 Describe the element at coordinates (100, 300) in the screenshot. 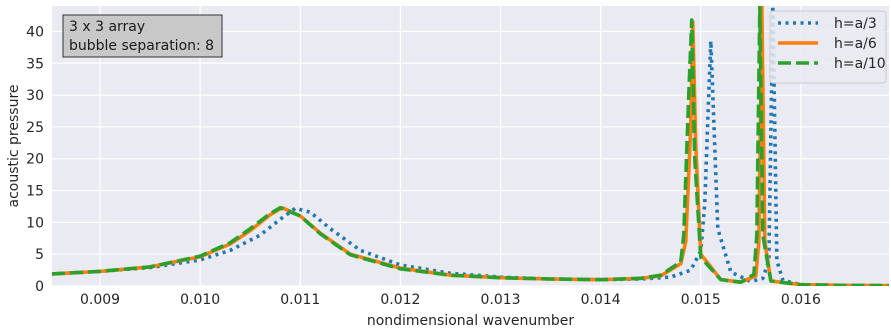

I see `x-tick-label: 0.009` at that location.